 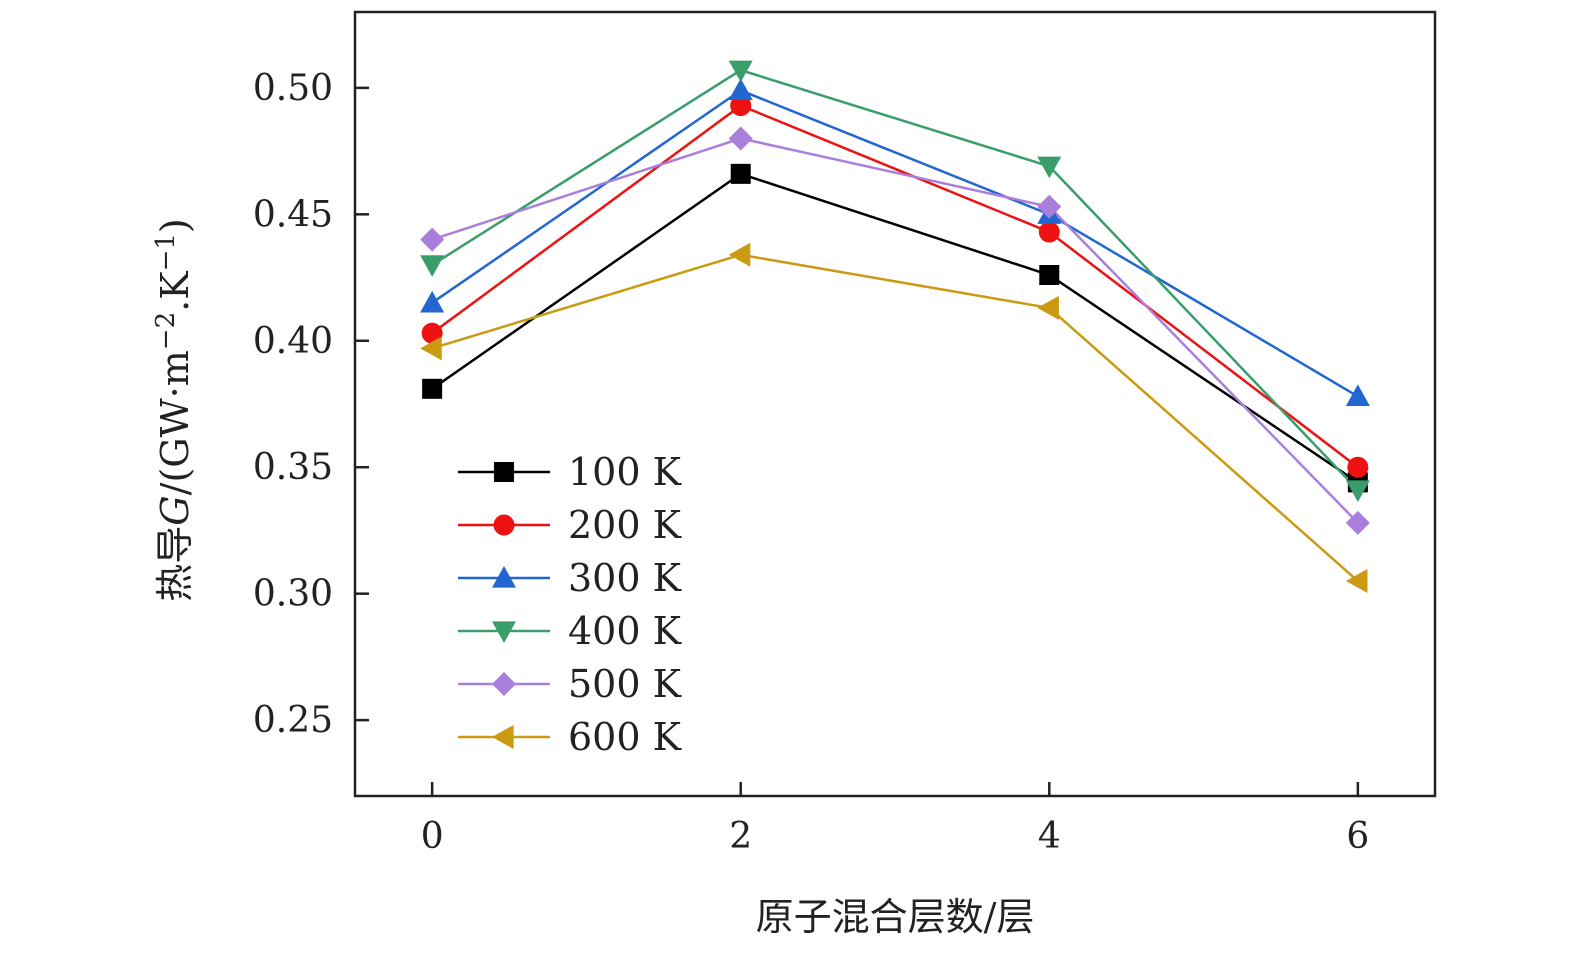 What do you see at coordinates (740, 836) in the screenshot?
I see `x-tick-label: 2` at bounding box center [740, 836].